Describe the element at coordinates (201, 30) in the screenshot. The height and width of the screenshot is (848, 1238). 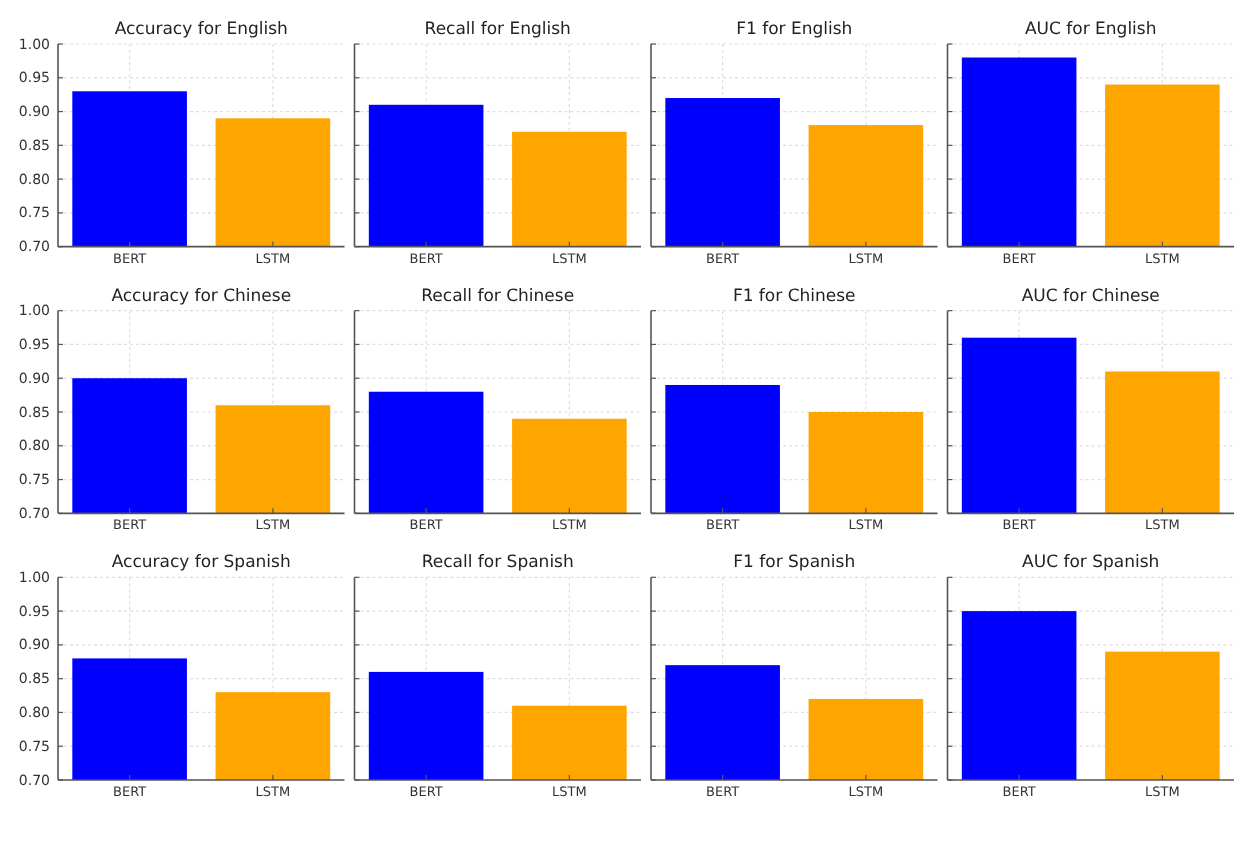
I see `chart-title: Accuracy for English` at that location.